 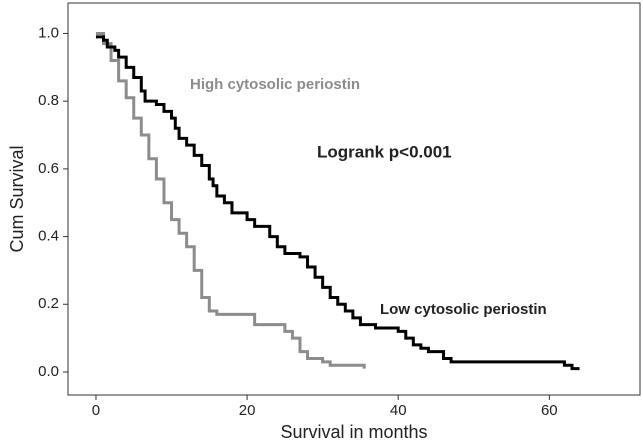 What do you see at coordinates (48, 32) in the screenshot?
I see `y-tick-label: 1.0` at bounding box center [48, 32].